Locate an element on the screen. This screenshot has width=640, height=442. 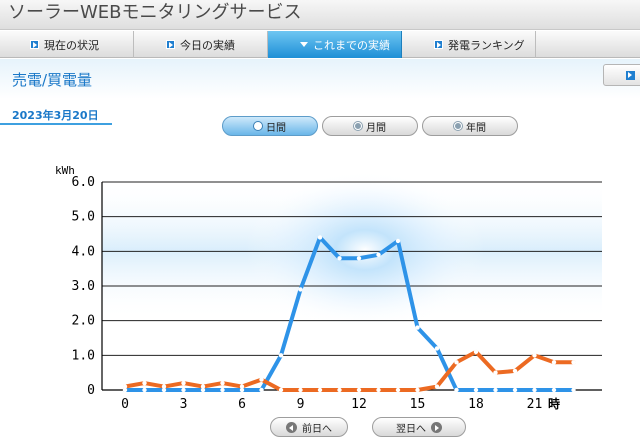
next-day-button: 翌日へ is located at coordinates (419, 427).